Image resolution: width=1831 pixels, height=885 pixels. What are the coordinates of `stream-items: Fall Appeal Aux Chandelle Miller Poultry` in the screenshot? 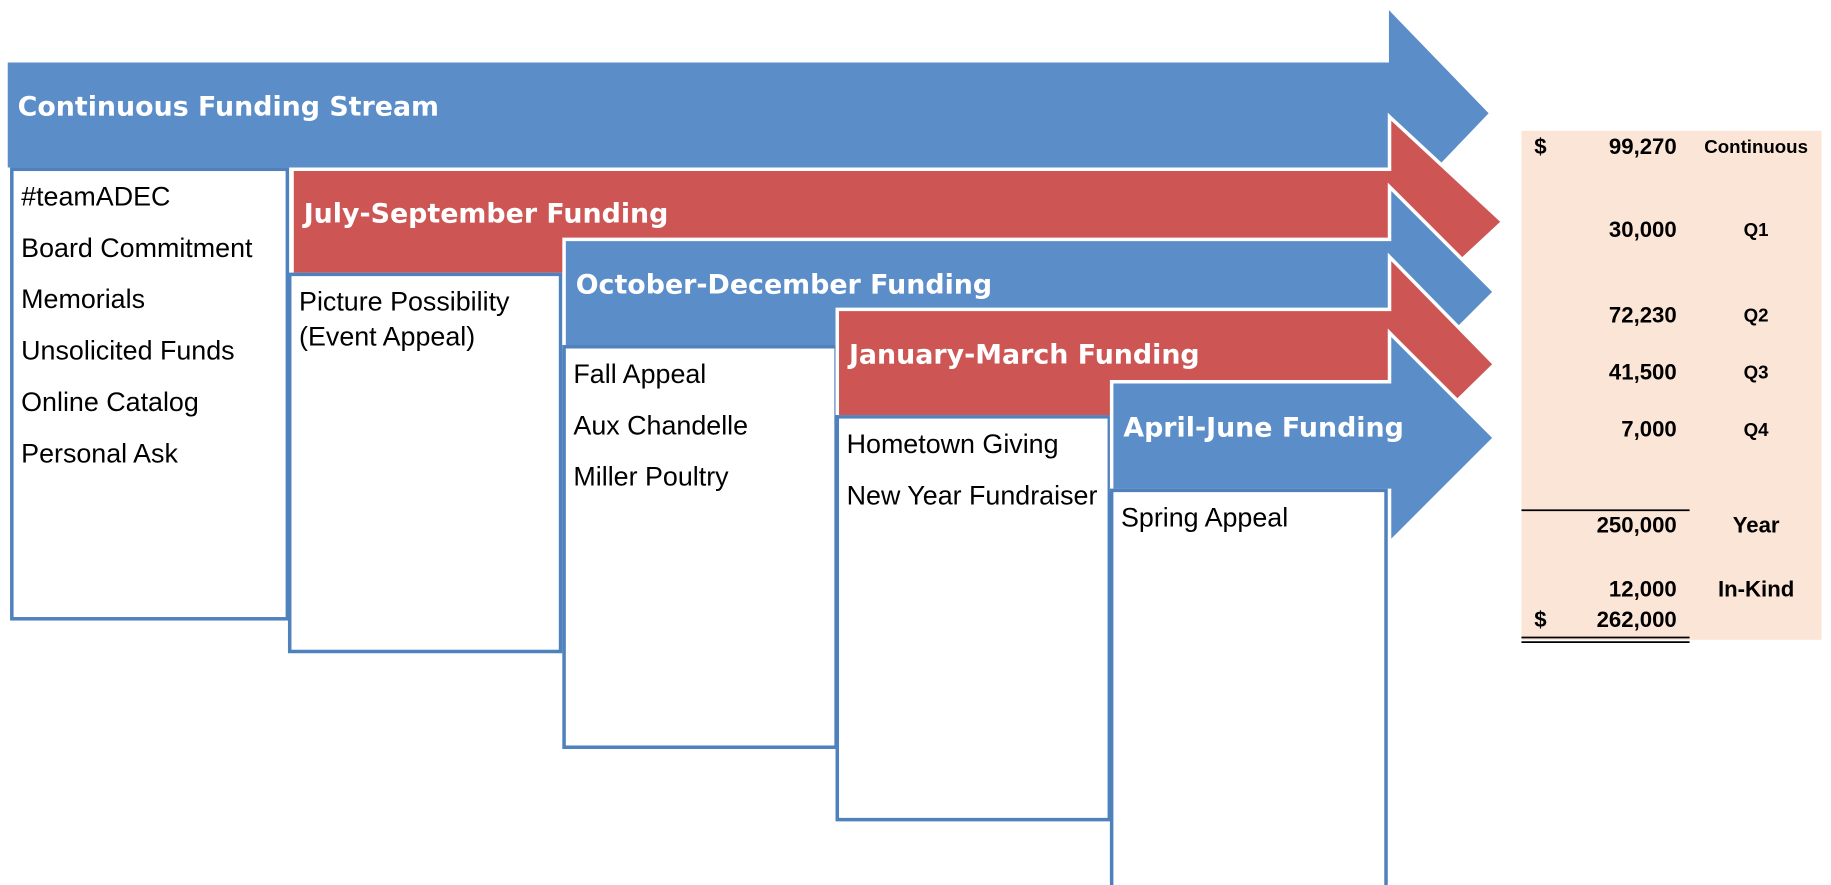 It's located at (701, 425).